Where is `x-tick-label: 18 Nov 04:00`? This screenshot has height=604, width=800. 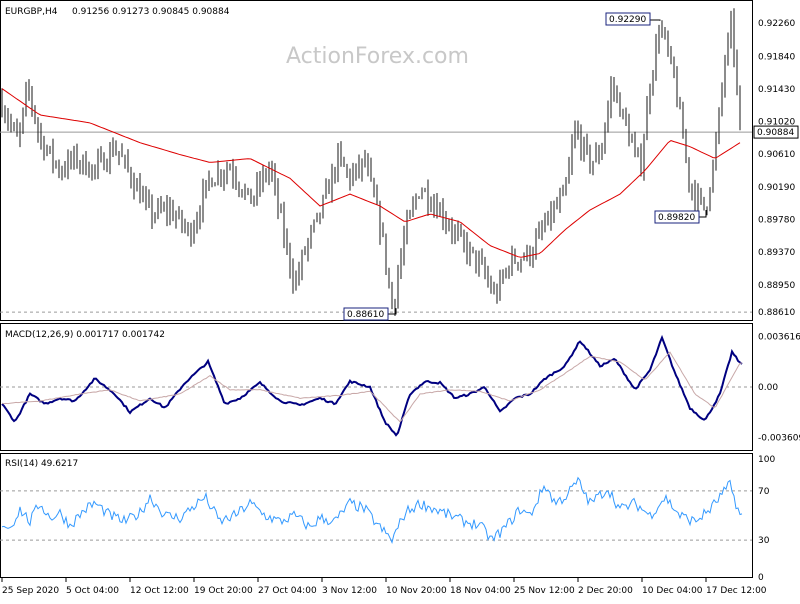 x-tick-label: 18 Nov 04:00 is located at coordinates (480, 591).